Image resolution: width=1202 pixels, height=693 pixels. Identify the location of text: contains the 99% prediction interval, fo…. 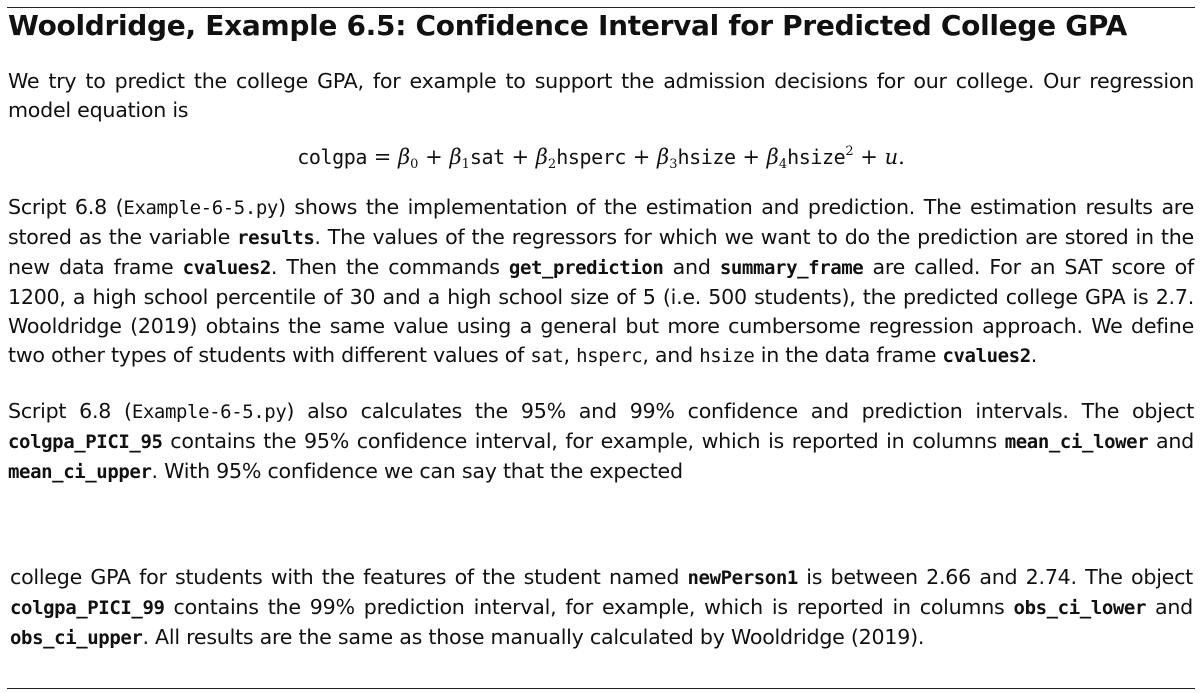
(589, 607).